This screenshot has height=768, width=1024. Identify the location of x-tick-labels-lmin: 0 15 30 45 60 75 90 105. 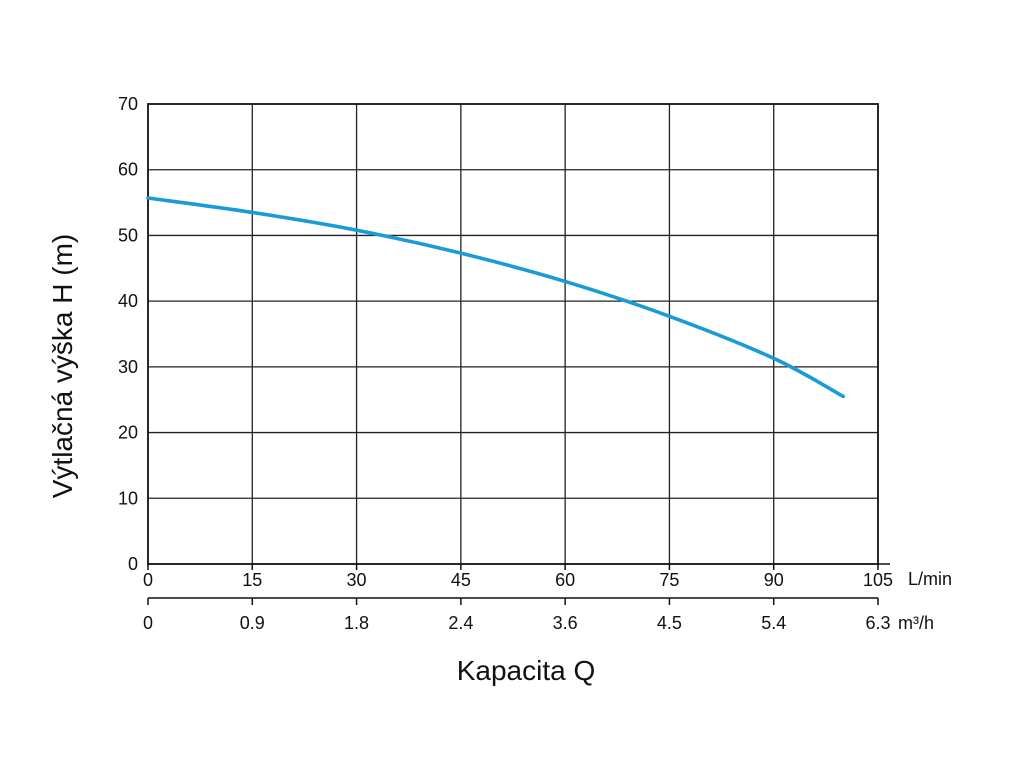
(518, 580).